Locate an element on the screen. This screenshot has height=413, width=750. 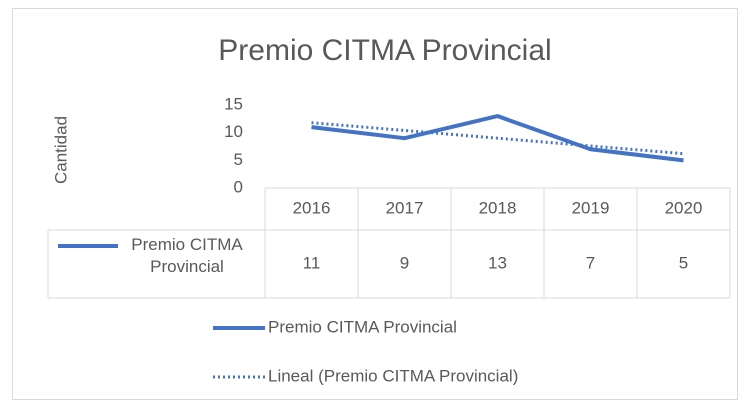
legend-label: Lineal (Premio CITMA Provincial) is located at coordinates (393, 375).